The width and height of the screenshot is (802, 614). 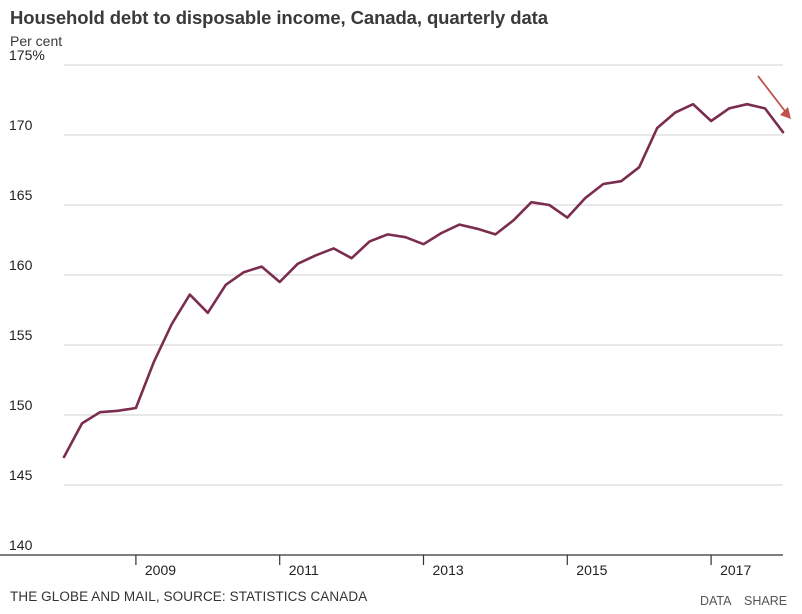 What do you see at coordinates (21, 475) in the screenshot?
I see `y-tick-label: 145` at bounding box center [21, 475].